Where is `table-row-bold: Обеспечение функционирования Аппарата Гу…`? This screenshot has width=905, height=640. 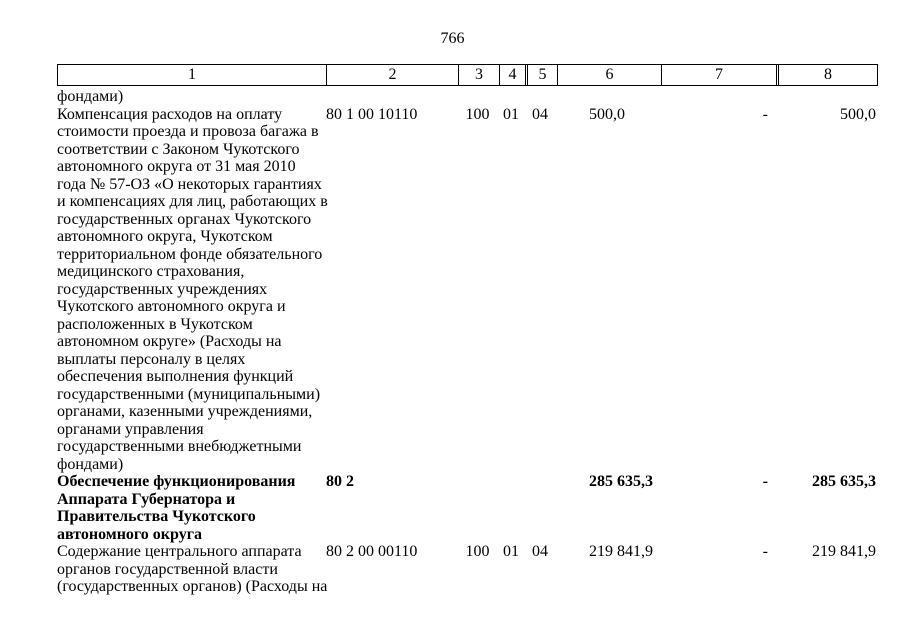 table-row-bold: Обеспечение функционирования Аппарата Гу… is located at coordinates (466, 508).